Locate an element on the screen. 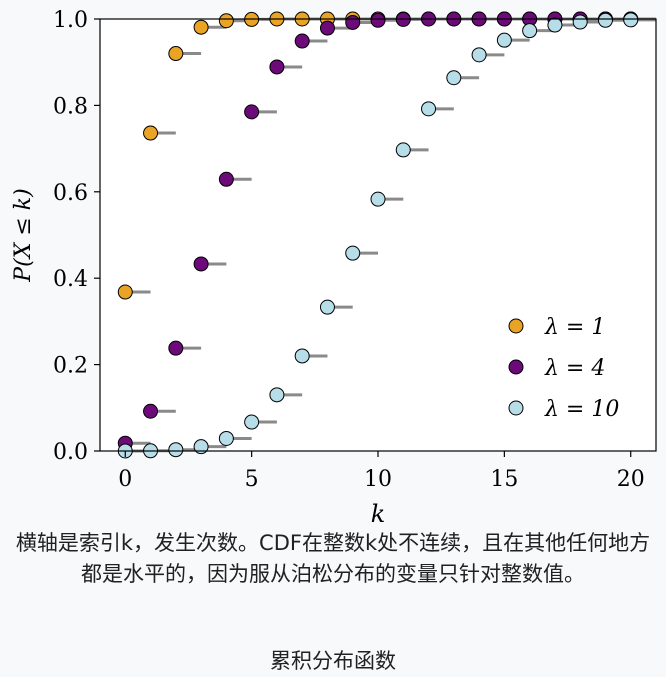  legend: λ = 1 λ = 4 λ = 10 is located at coordinates (563, 368).